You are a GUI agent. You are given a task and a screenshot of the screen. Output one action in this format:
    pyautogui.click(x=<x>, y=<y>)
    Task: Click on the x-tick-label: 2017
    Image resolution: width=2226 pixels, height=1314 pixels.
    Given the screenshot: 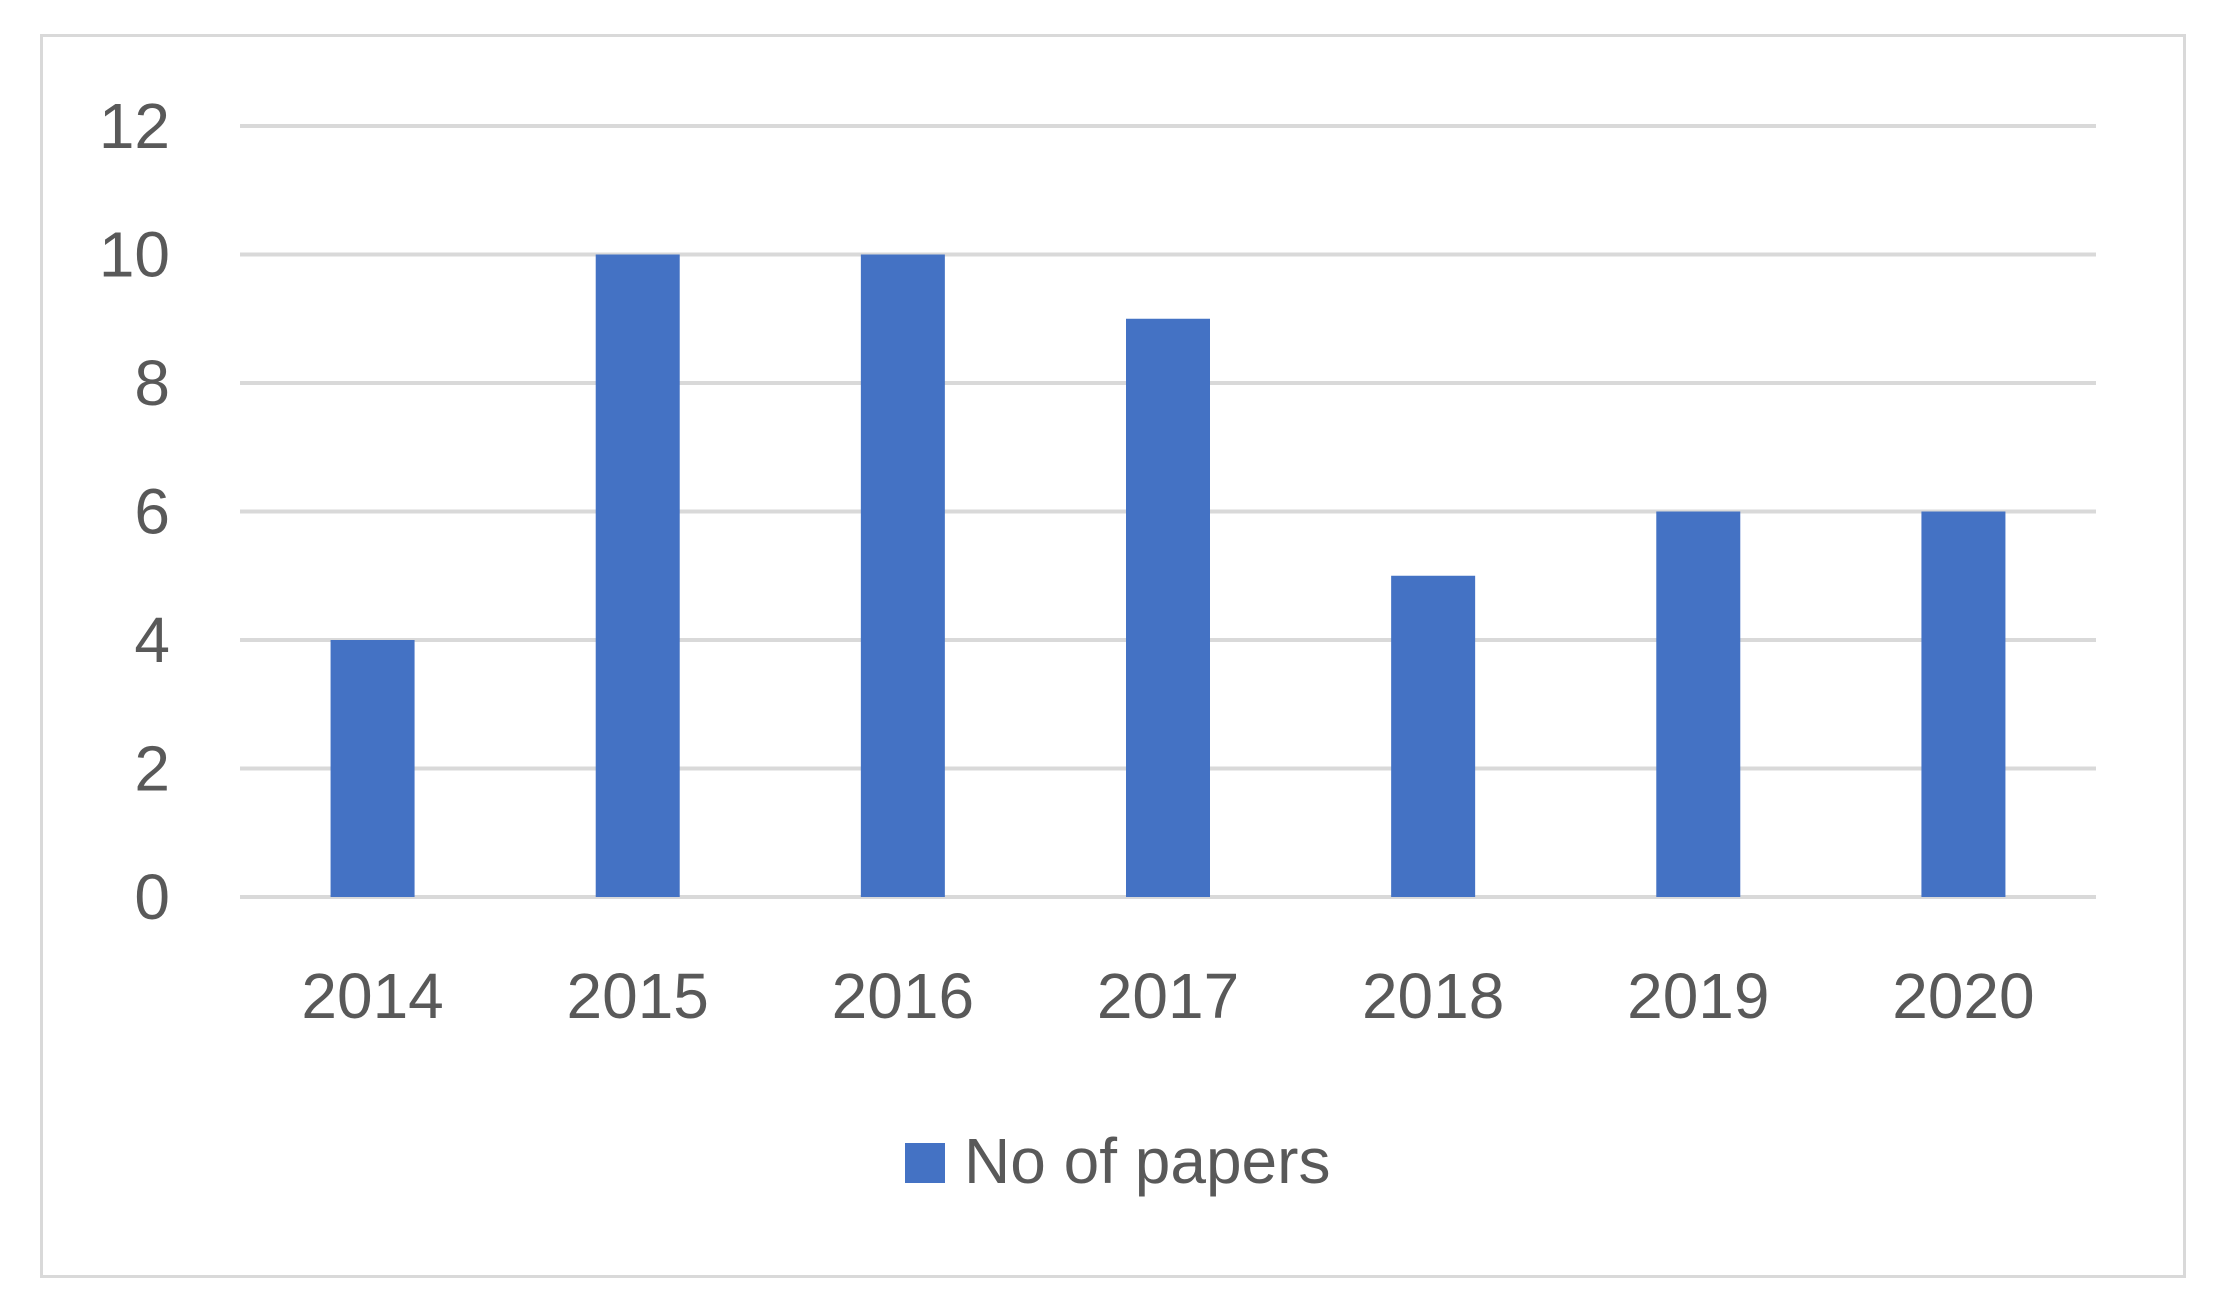 What is the action you would take?
    pyautogui.click(x=1168, y=996)
    